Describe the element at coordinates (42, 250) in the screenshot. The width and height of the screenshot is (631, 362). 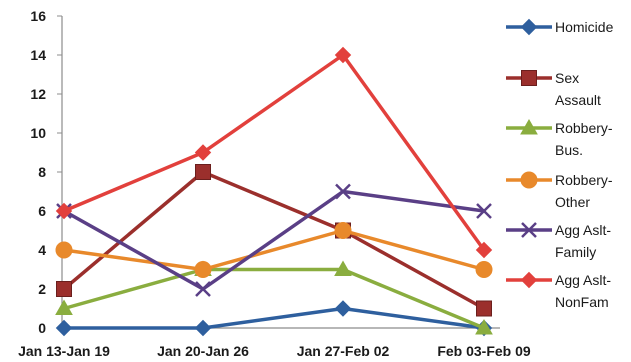
I see `y-tick-label: 4` at that location.